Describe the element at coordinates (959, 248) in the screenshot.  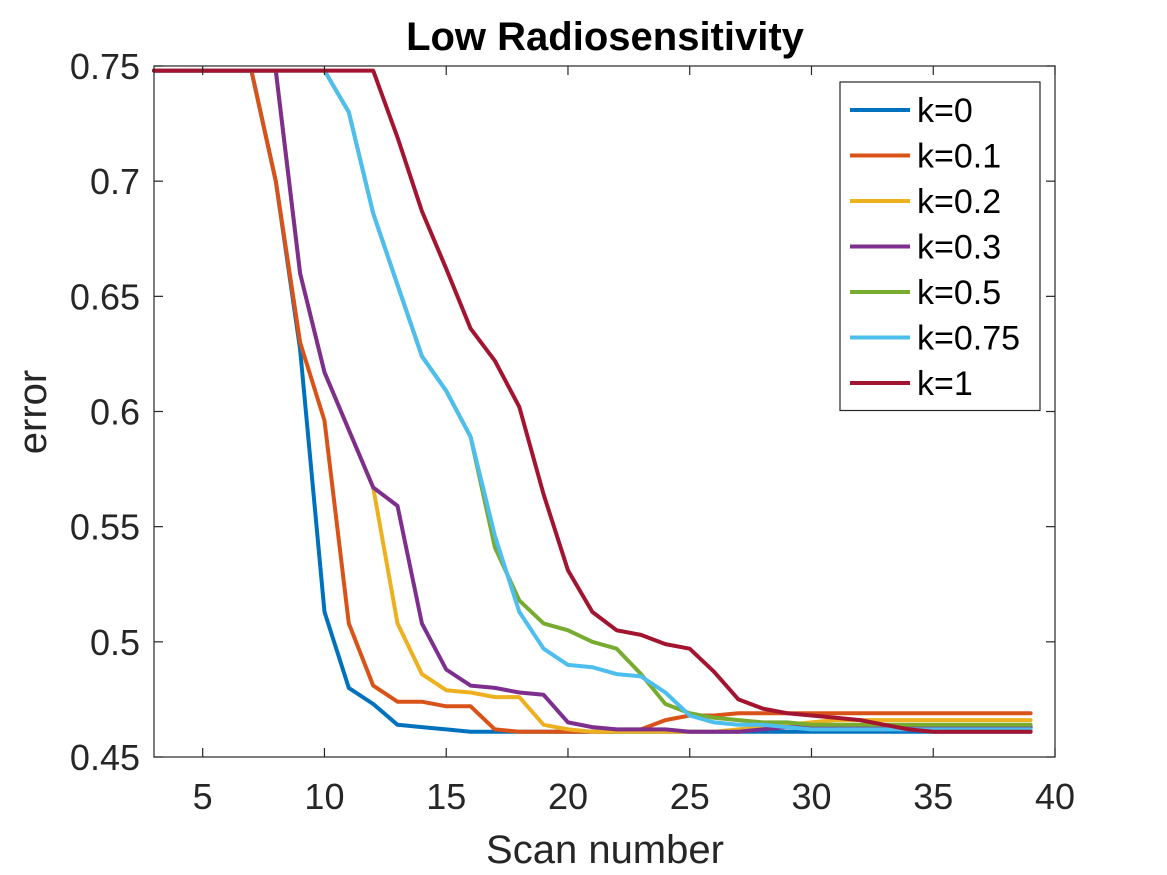
I see `legend-label: k=0.3` at that location.